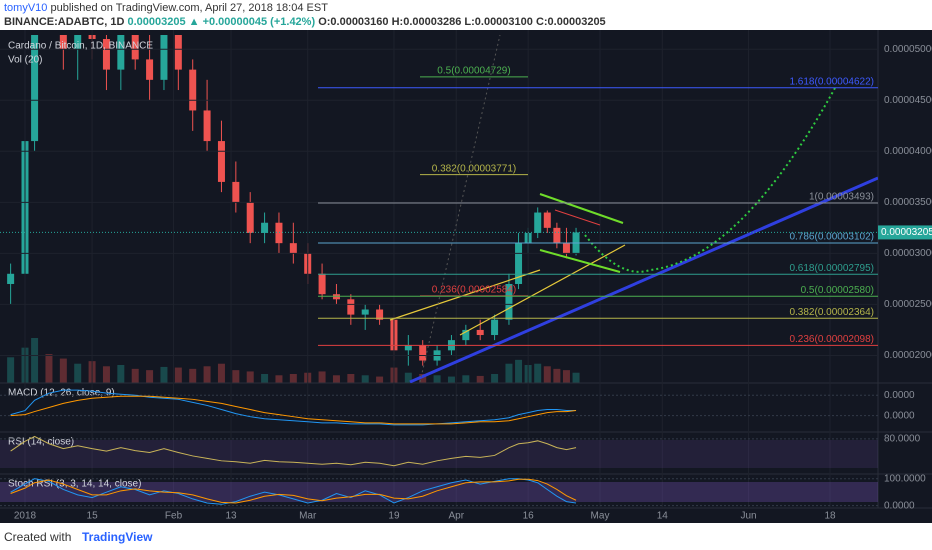 The height and width of the screenshot is (550, 932). I want to click on y-tick-label: 0.00004000, so click(908, 151).